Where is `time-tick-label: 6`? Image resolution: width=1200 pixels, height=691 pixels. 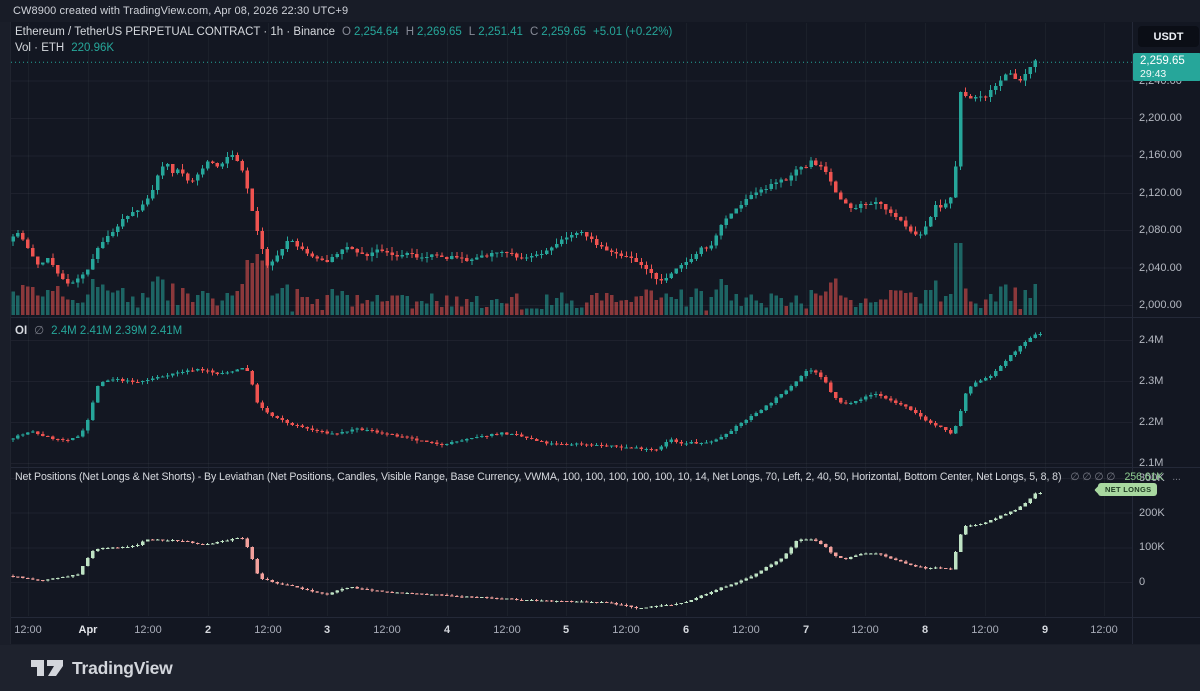 time-tick-label: 6 is located at coordinates (686, 630).